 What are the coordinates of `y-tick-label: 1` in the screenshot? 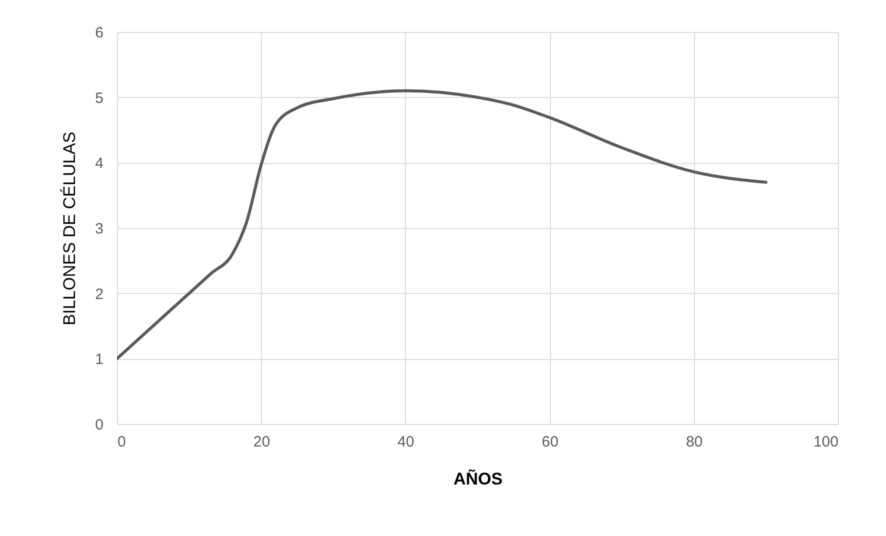 It's located at (99, 359).